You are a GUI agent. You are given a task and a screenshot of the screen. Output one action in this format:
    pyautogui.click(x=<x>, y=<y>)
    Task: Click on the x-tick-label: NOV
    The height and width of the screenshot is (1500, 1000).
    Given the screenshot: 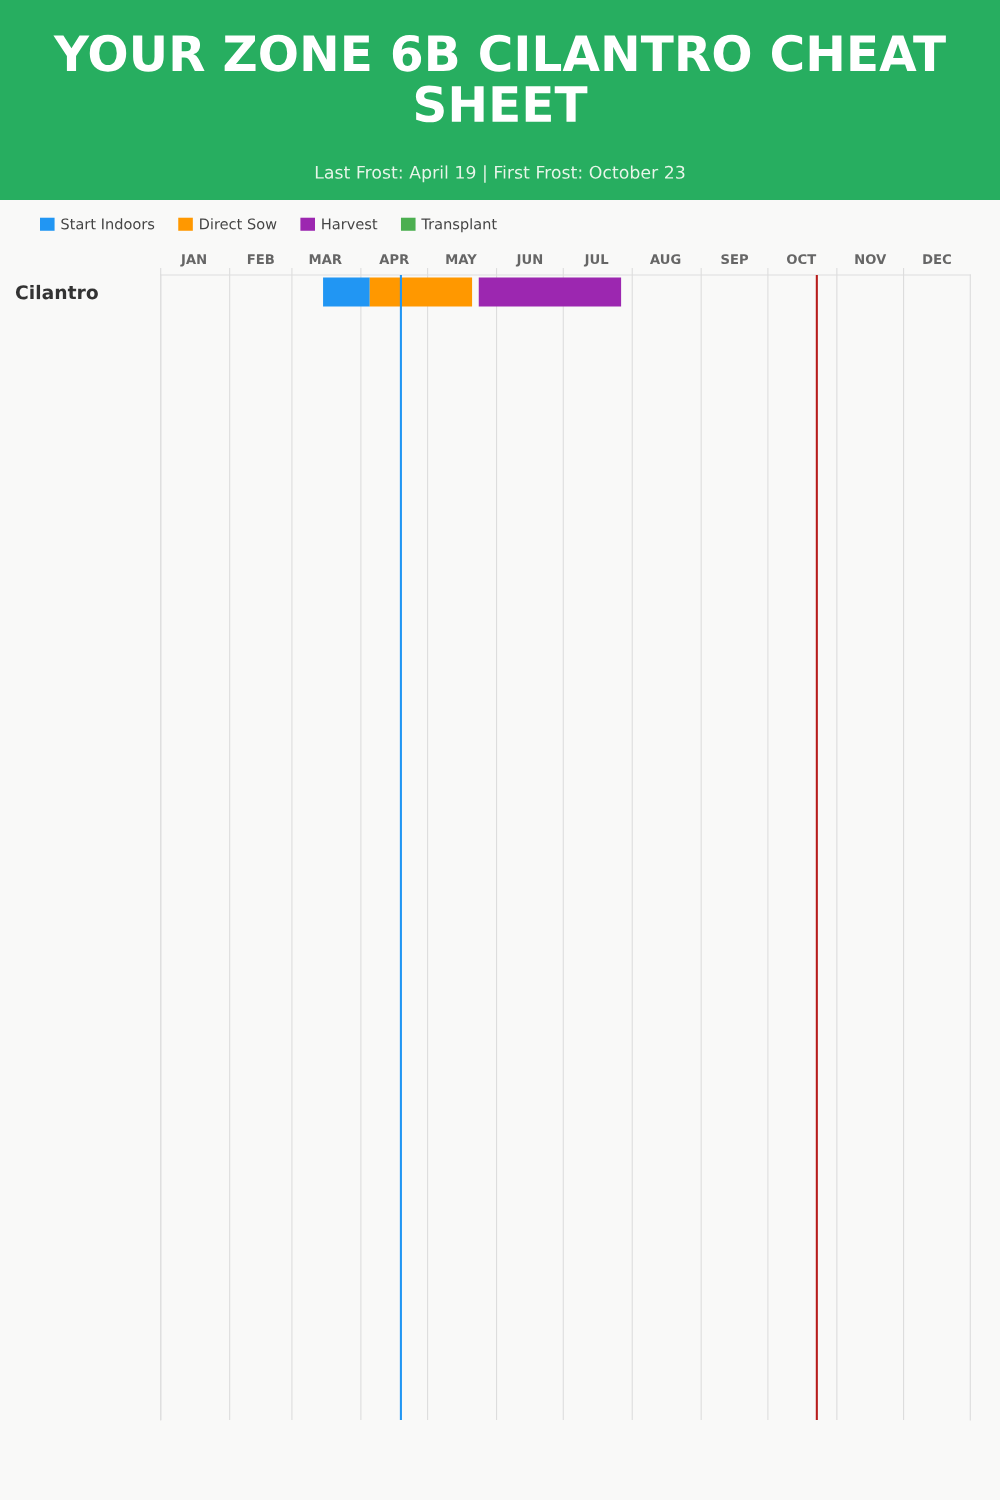 What is the action you would take?
    pyautogui.click(x=871, y=259)
    